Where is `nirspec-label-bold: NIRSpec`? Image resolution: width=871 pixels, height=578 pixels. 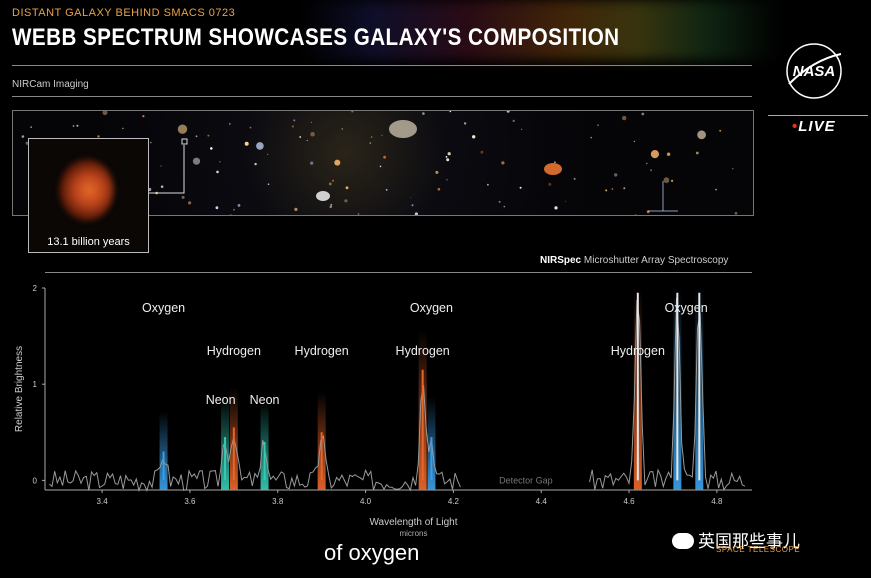 nirspec-label-bold: NIRSpec is located at coordinates (561, 260).